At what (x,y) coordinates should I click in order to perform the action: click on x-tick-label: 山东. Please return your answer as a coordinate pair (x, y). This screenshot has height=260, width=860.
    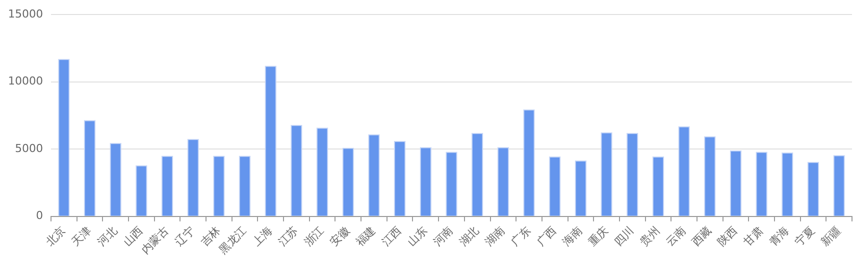
    Looking at the image, I should click on (417, 236).